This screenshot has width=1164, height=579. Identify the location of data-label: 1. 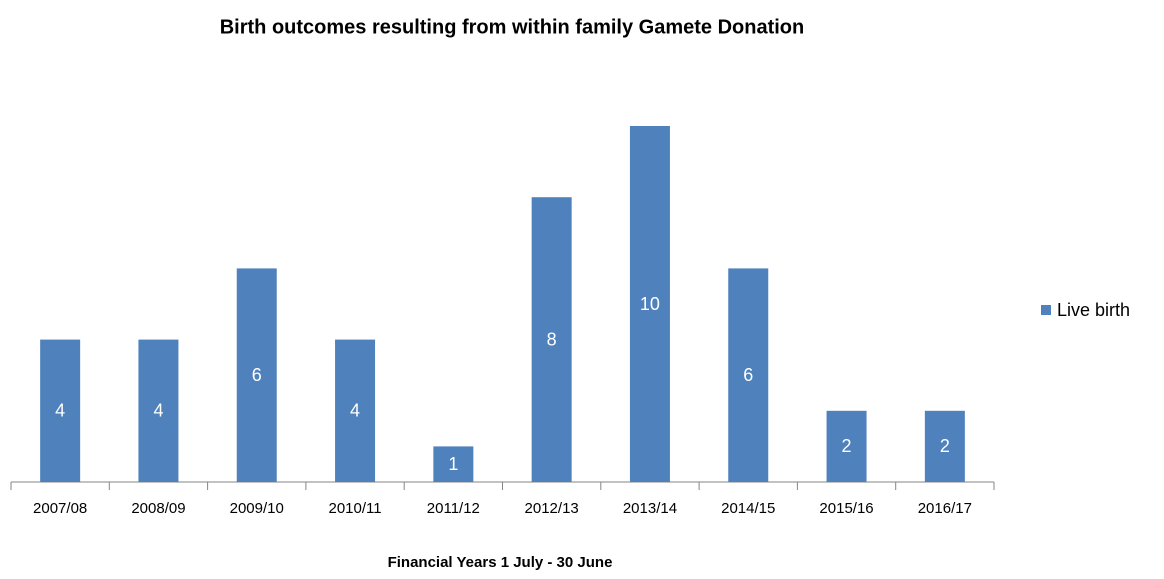
(453, 464).